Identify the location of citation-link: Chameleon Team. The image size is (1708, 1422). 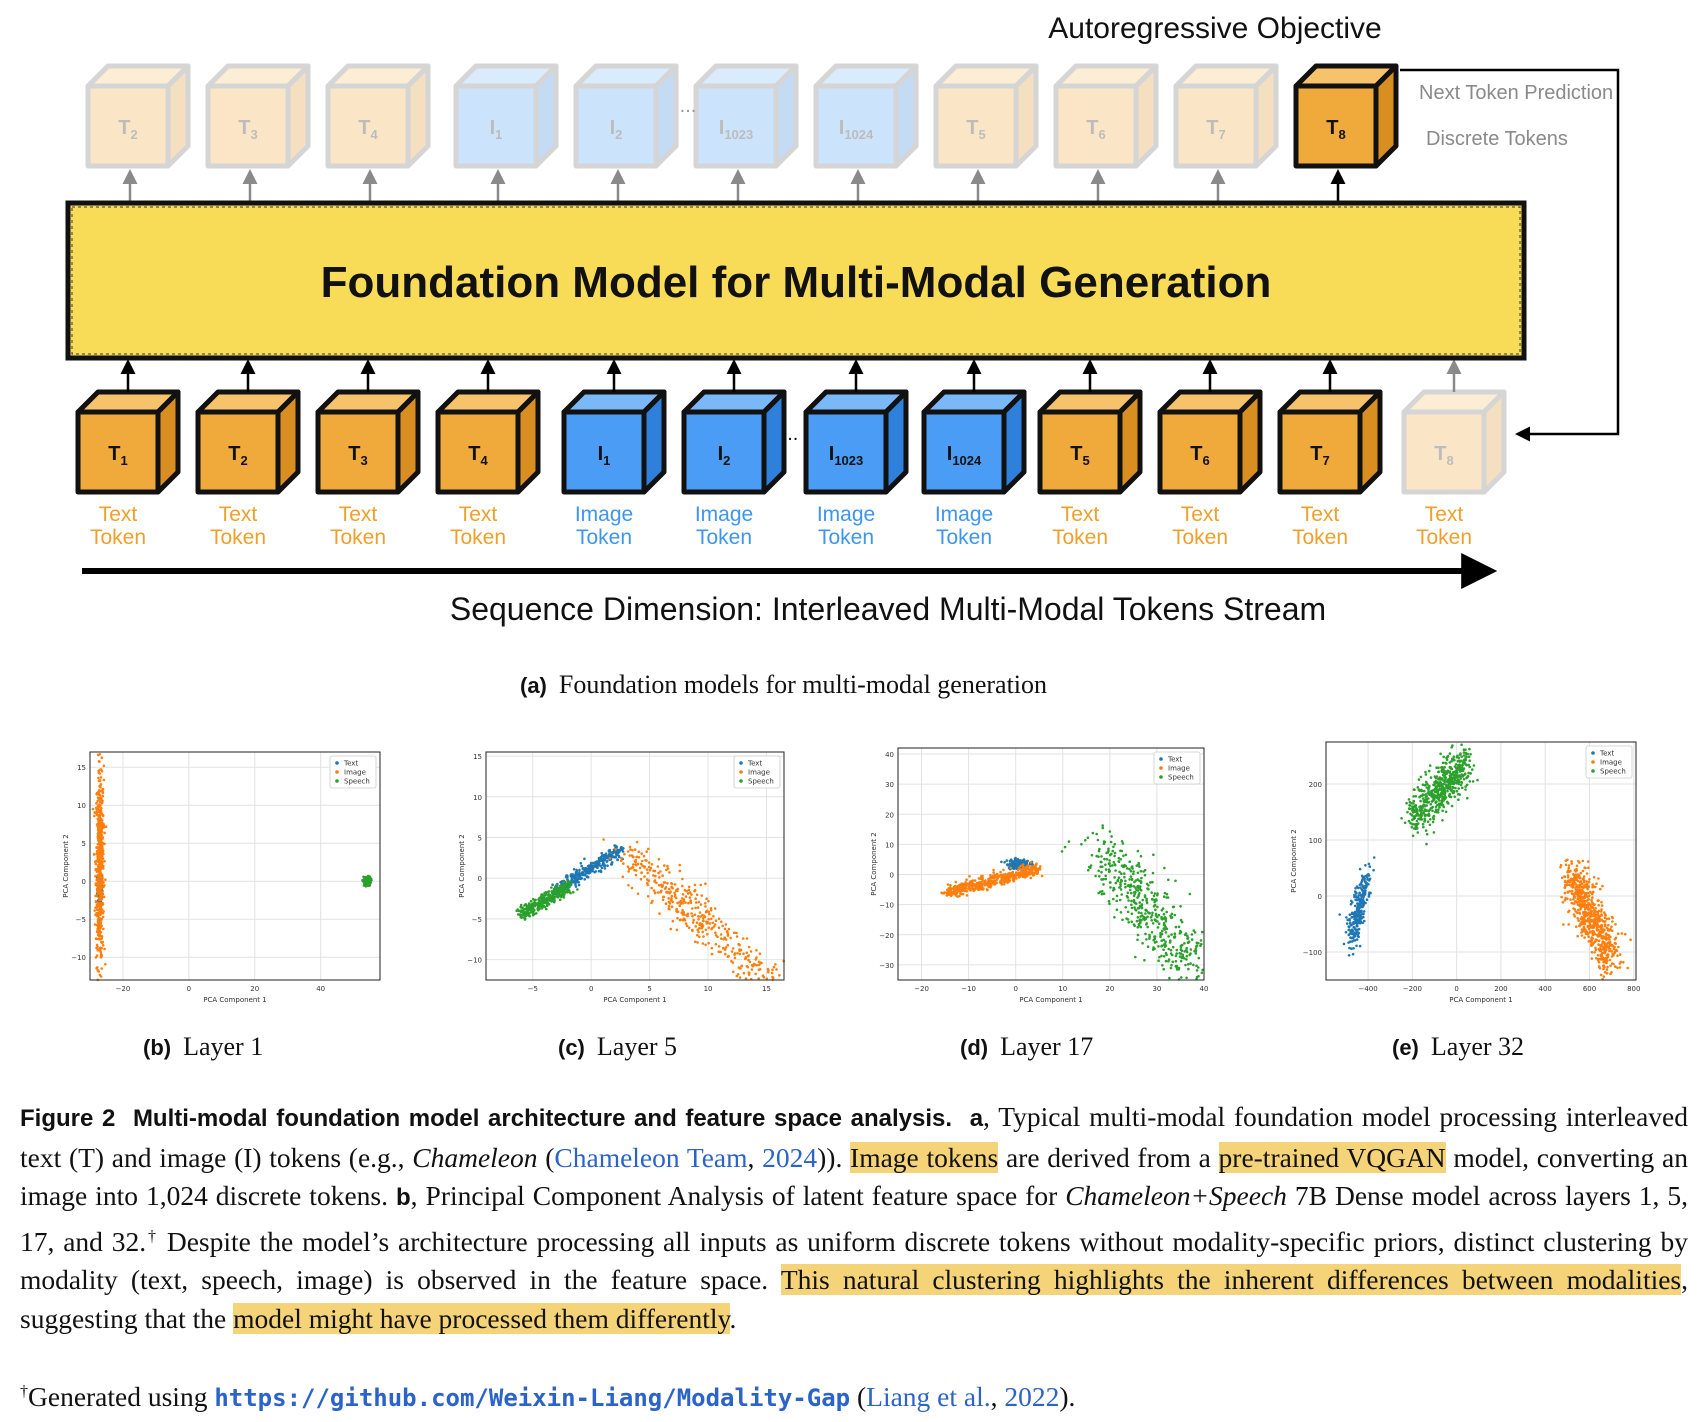
(651, 1157).